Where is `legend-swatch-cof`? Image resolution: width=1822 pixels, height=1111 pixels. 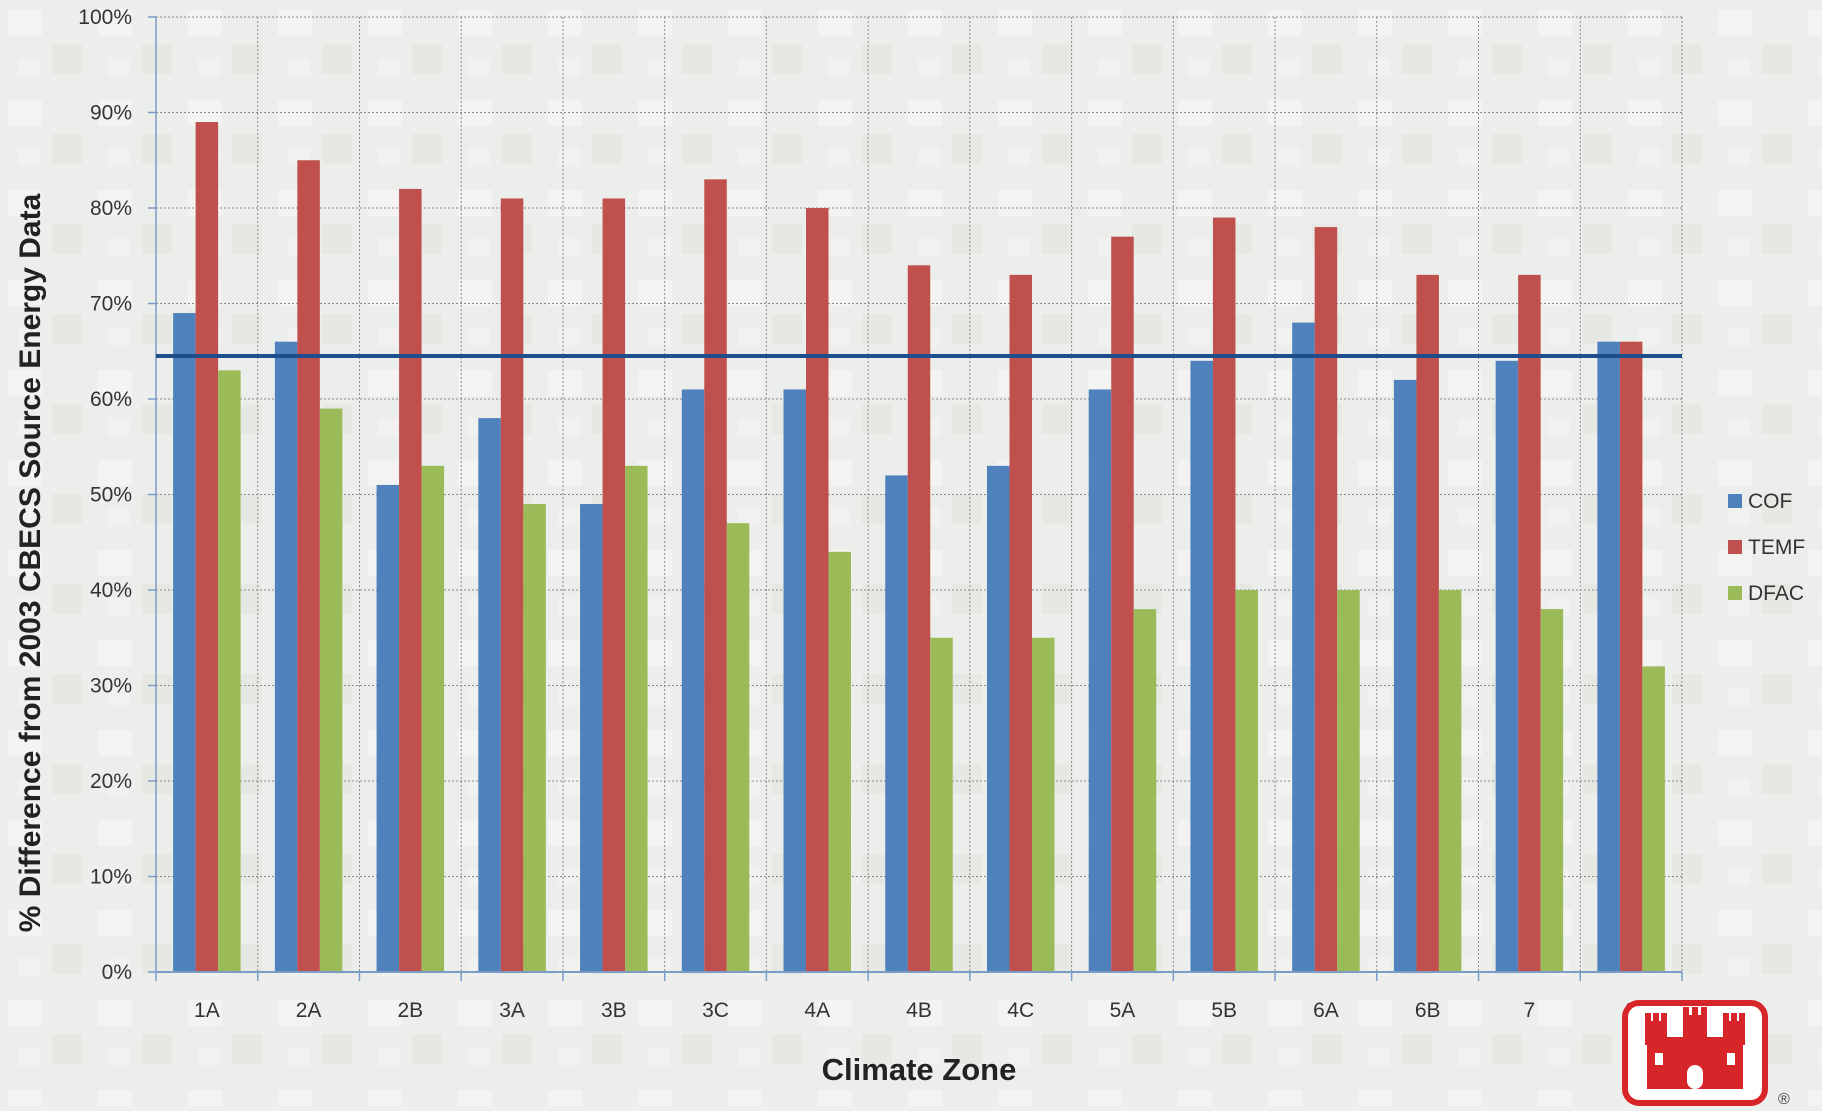
legend-swatch-cof is located at coordinates (1735, 501).